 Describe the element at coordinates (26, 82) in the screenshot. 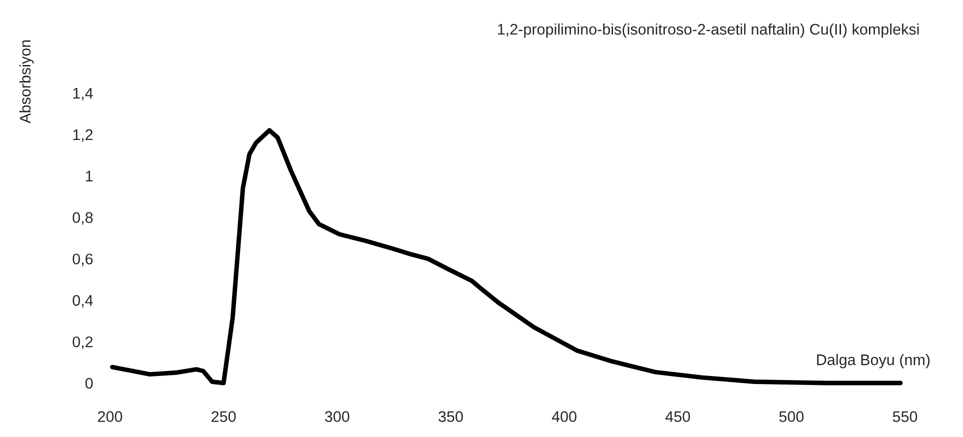

I see `y-axis-title: Absorbsiyon` at that location.